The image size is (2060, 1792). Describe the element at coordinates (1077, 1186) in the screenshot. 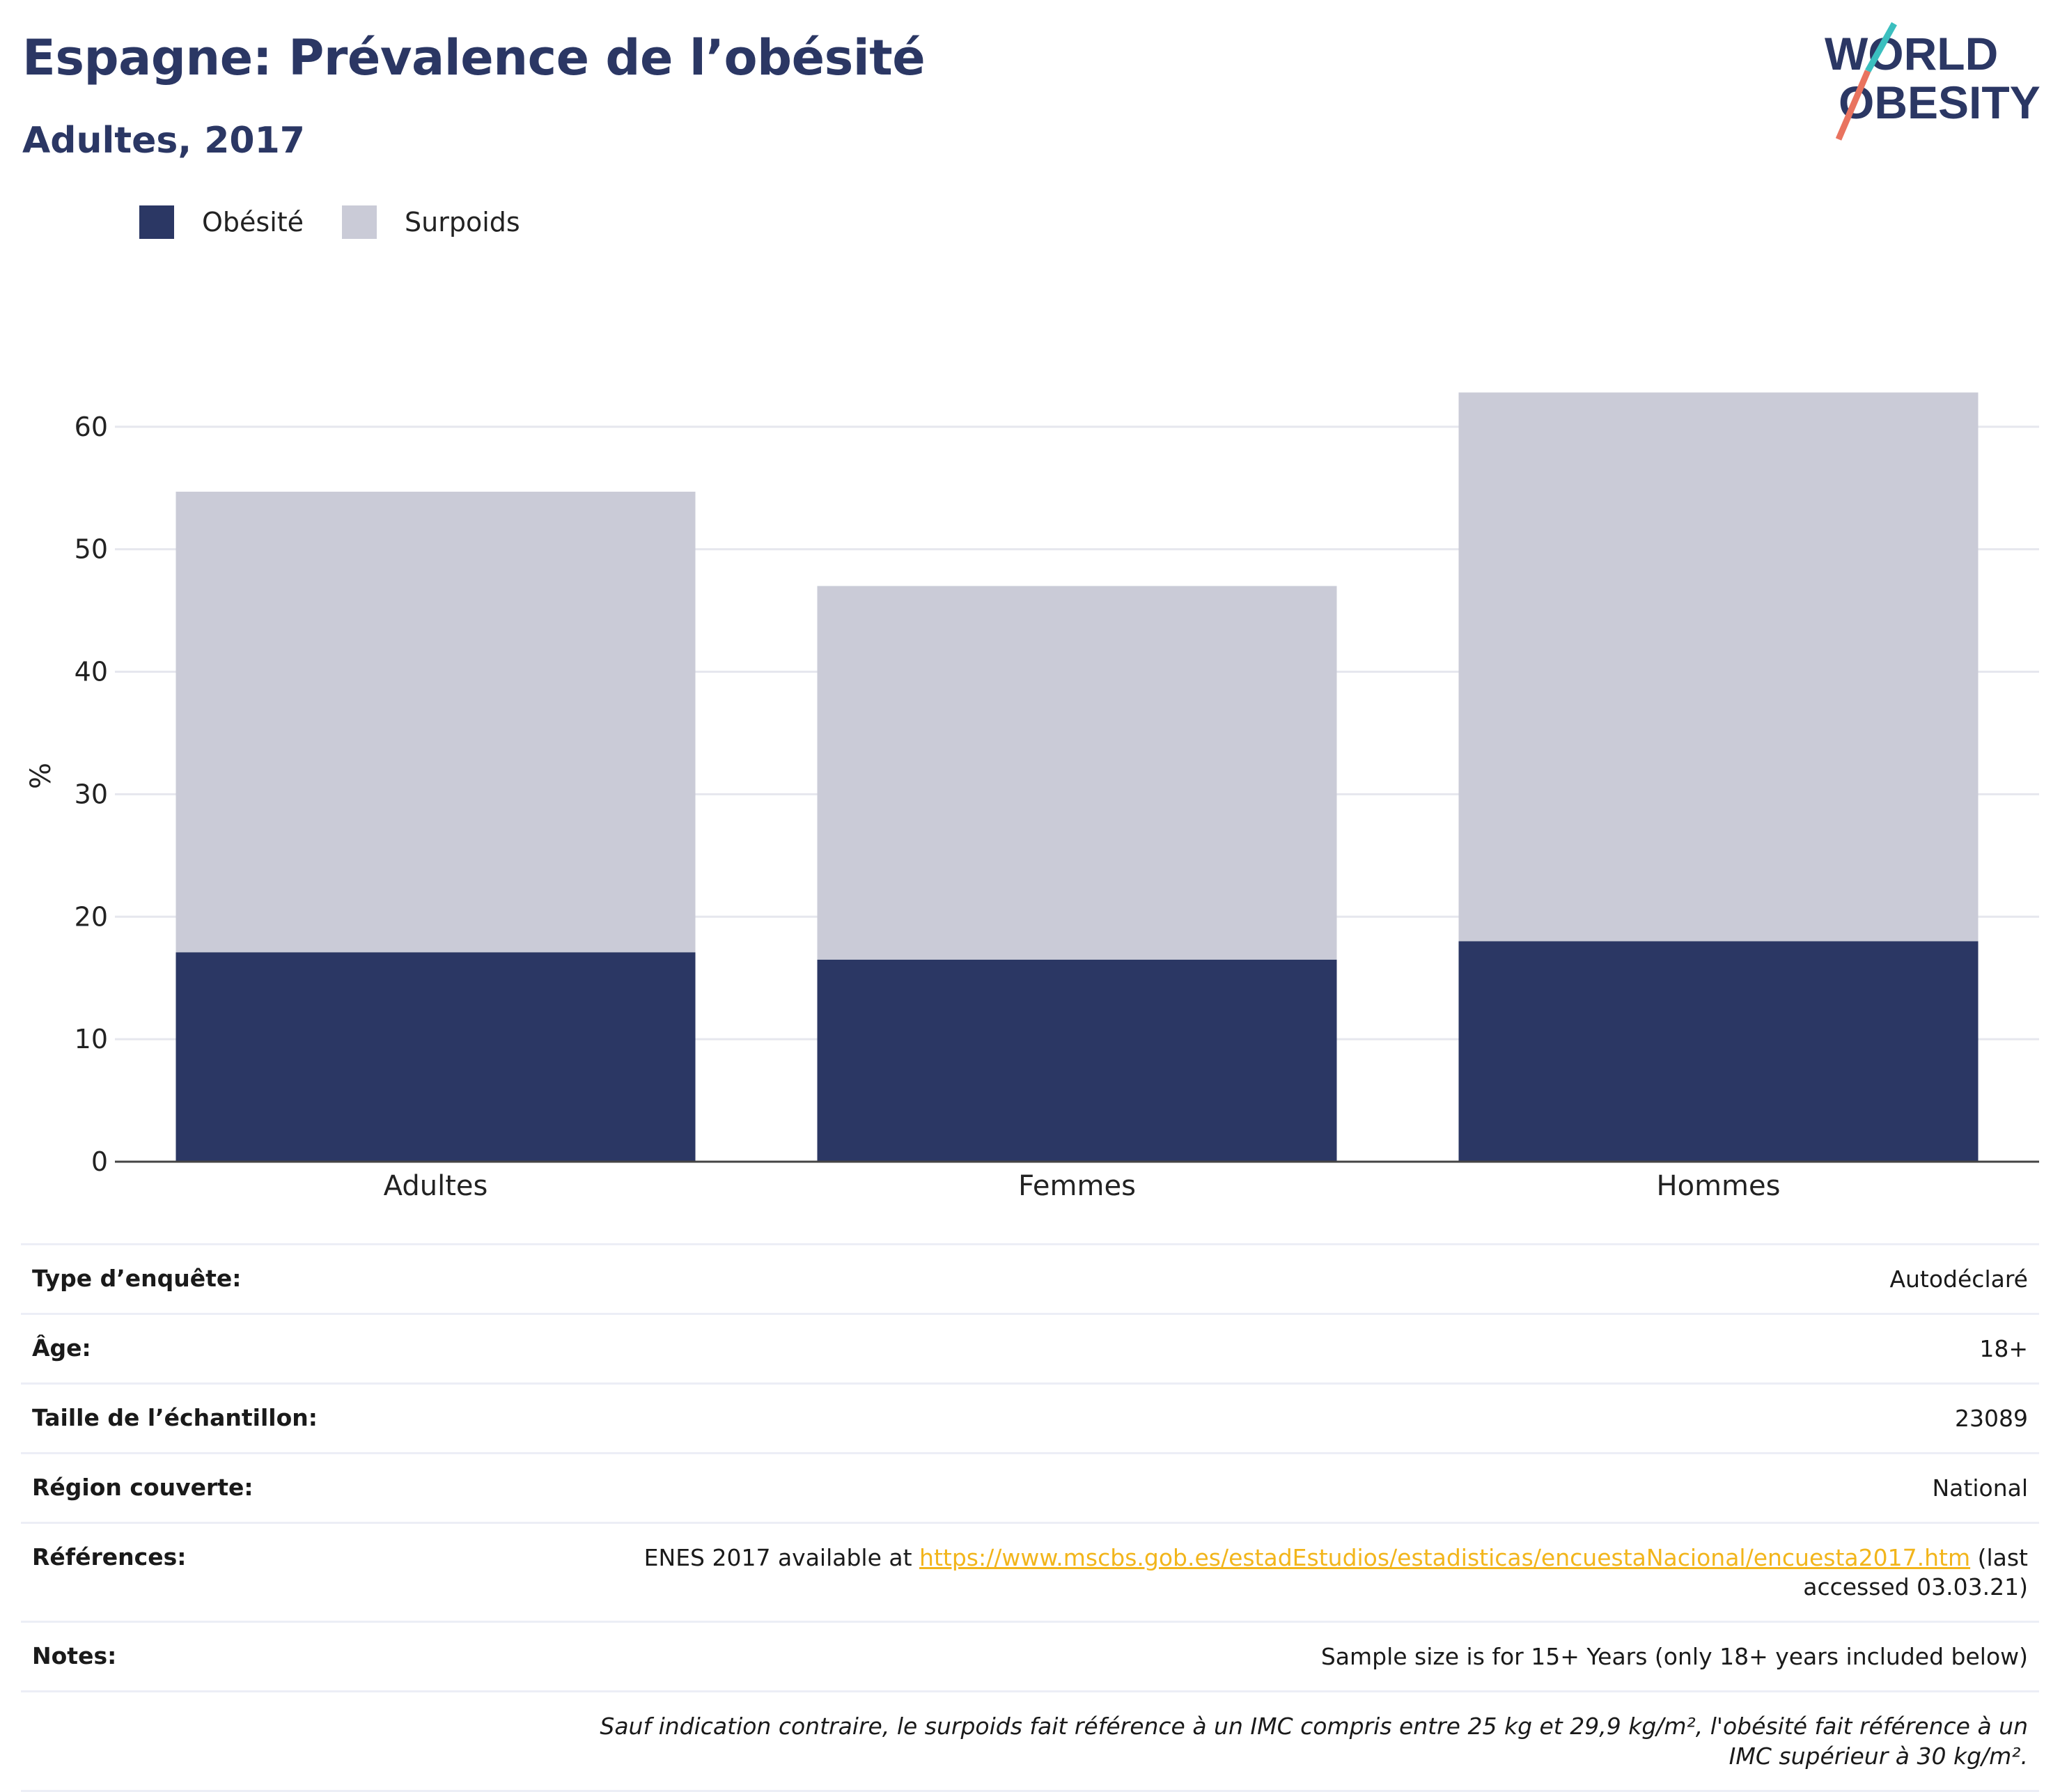

I see `x-tick-label: Femmes` at that location.